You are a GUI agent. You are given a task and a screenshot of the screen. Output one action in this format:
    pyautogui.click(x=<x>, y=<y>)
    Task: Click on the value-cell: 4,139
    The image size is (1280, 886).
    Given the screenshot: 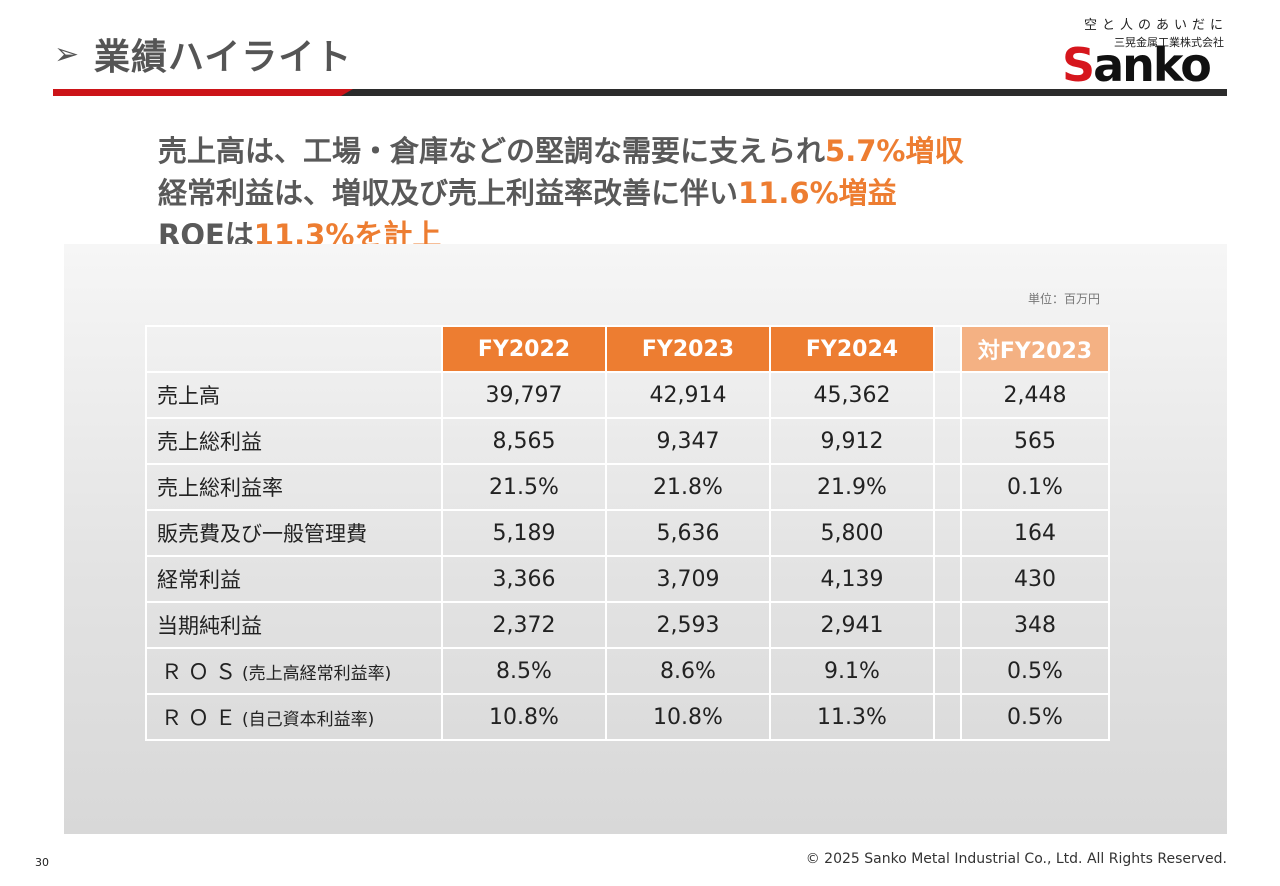 What is the action you would take?
    pyautogui.click(x=852, y=579)
    